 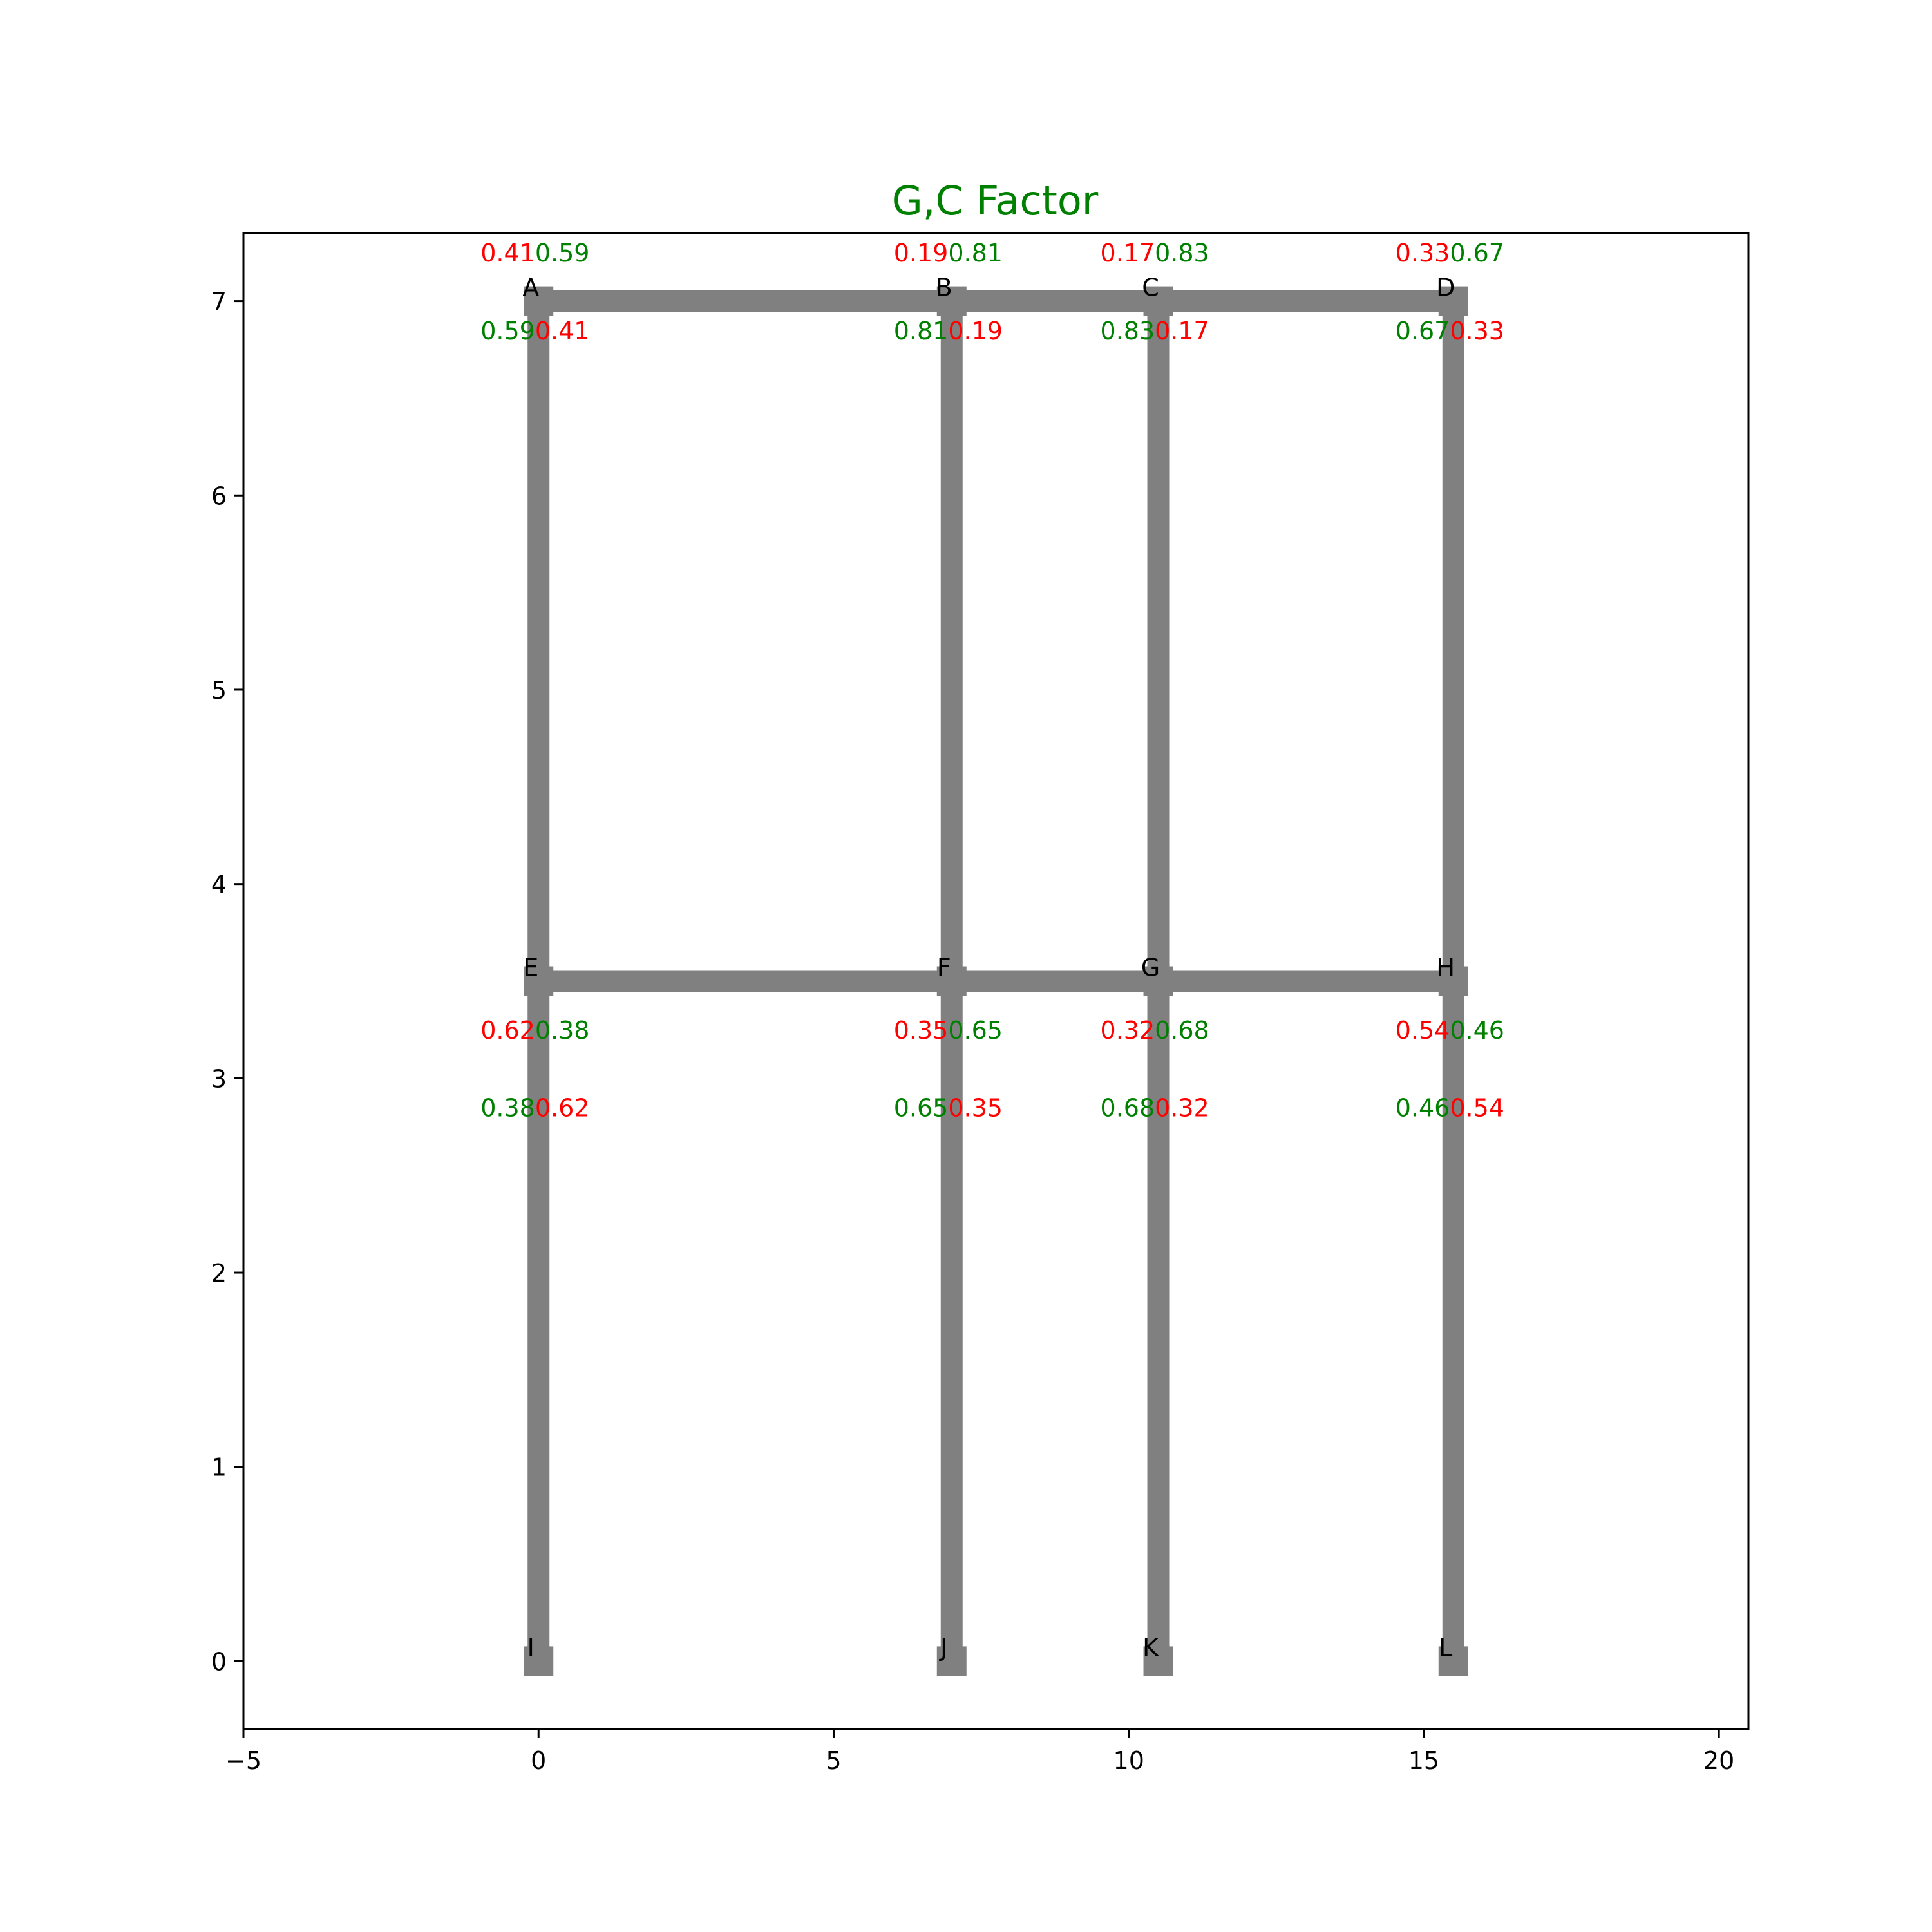 I want to click on factor-label-1: 0.590.41, so click(x=534, y=331).